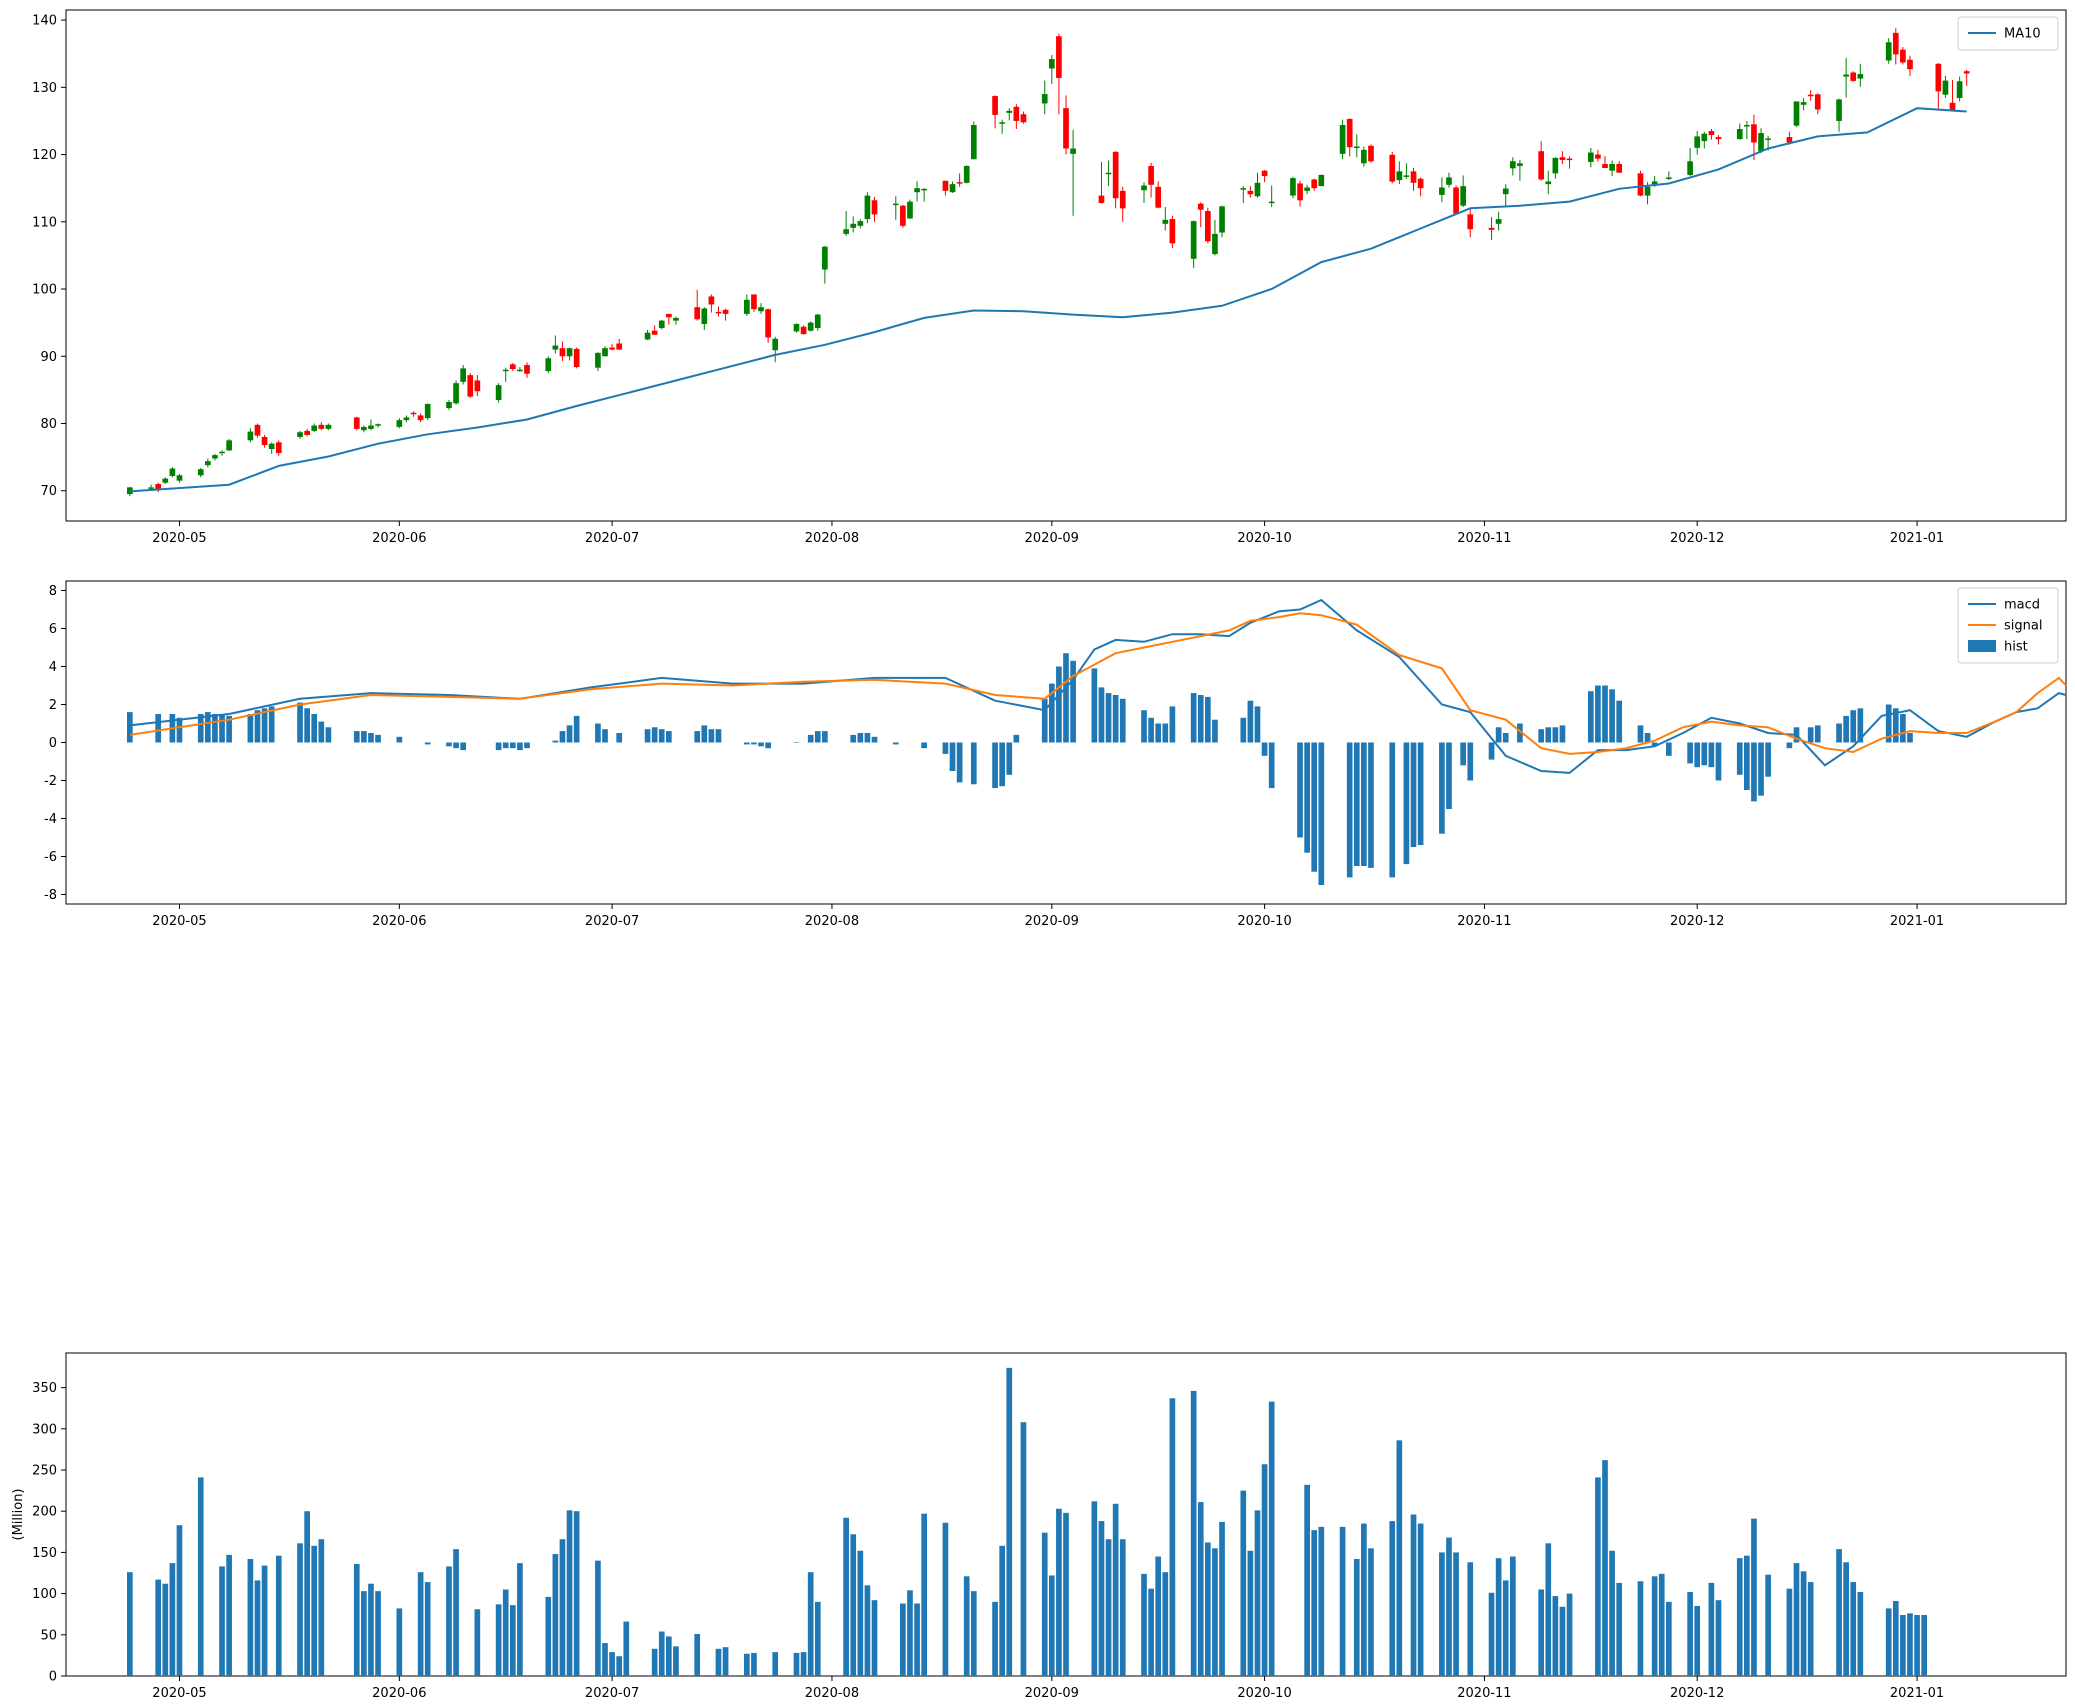 The image size is (2075, 1707). I want to click on x-tick-label: 2020-09, so click(1052, 1693).